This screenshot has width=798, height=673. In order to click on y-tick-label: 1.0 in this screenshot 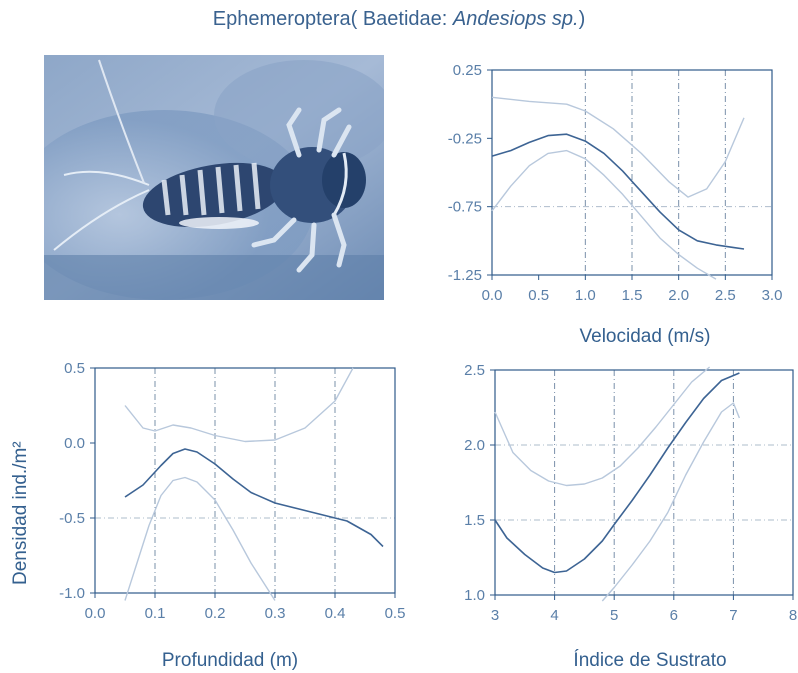, I will do `click(474, 595)`.